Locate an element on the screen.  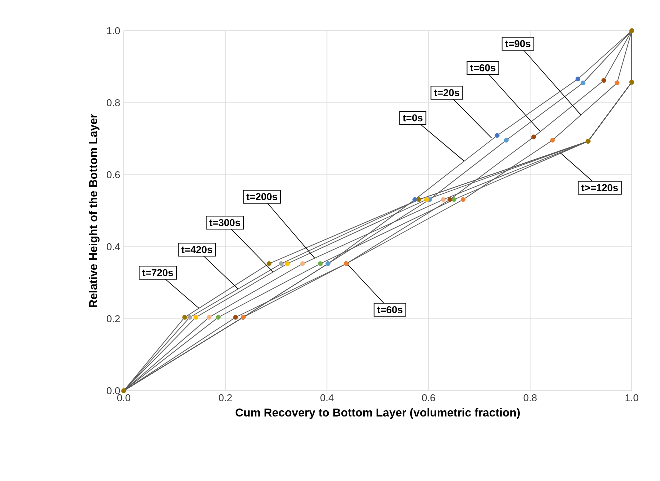
annotation: t>=120s is located at coordinates (600, 188).